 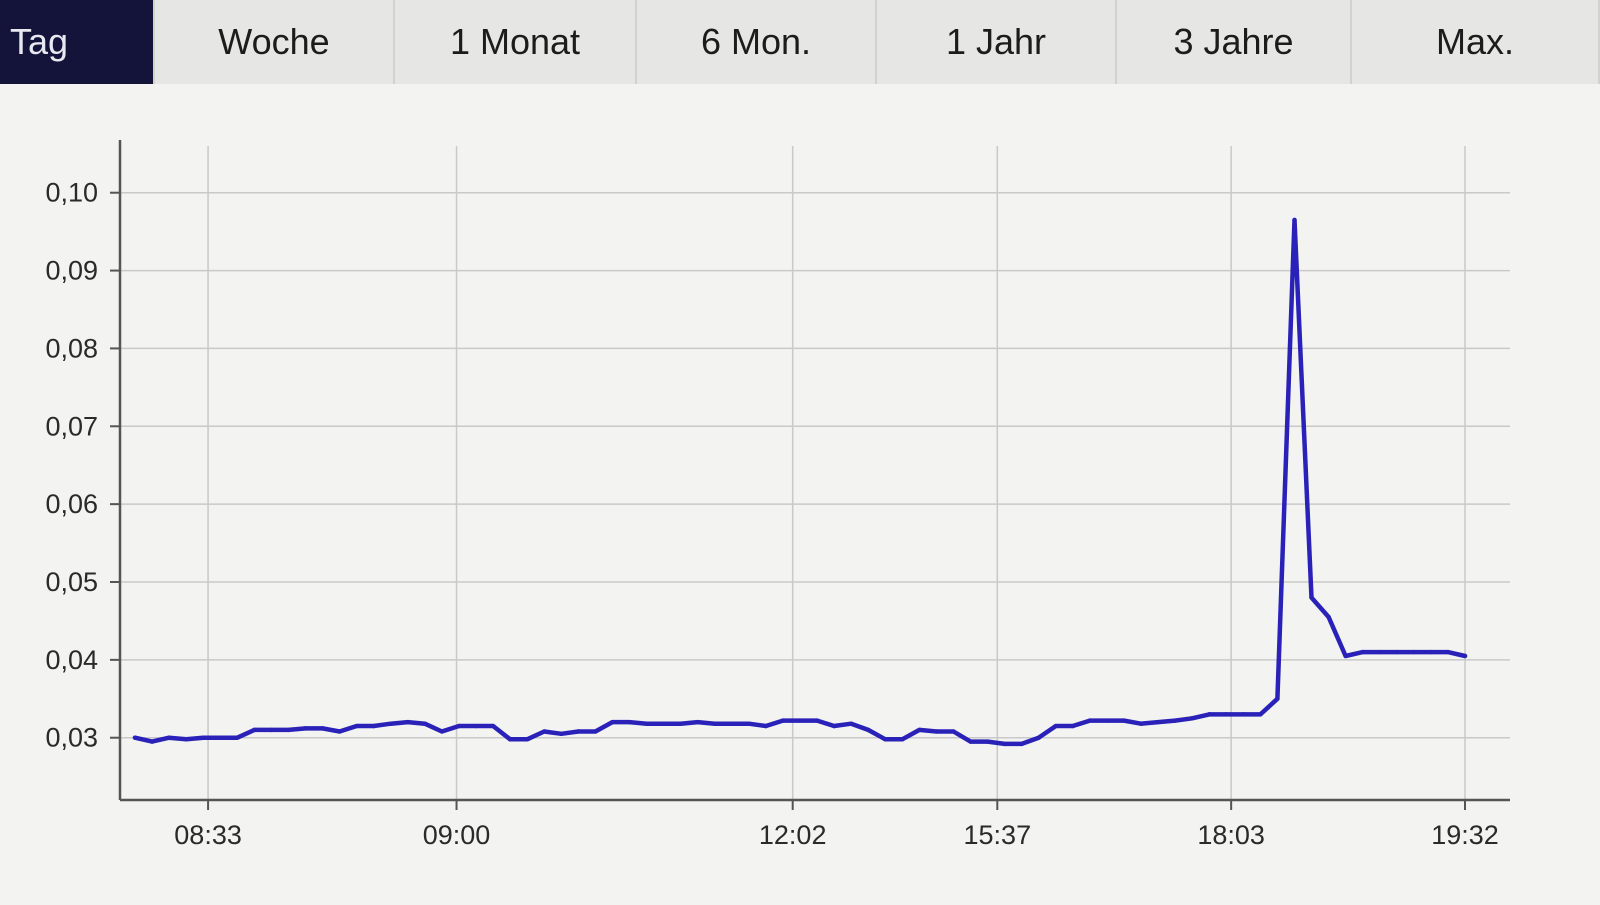 I want to click on tab-max: Max., so click(x=1476, y=42).